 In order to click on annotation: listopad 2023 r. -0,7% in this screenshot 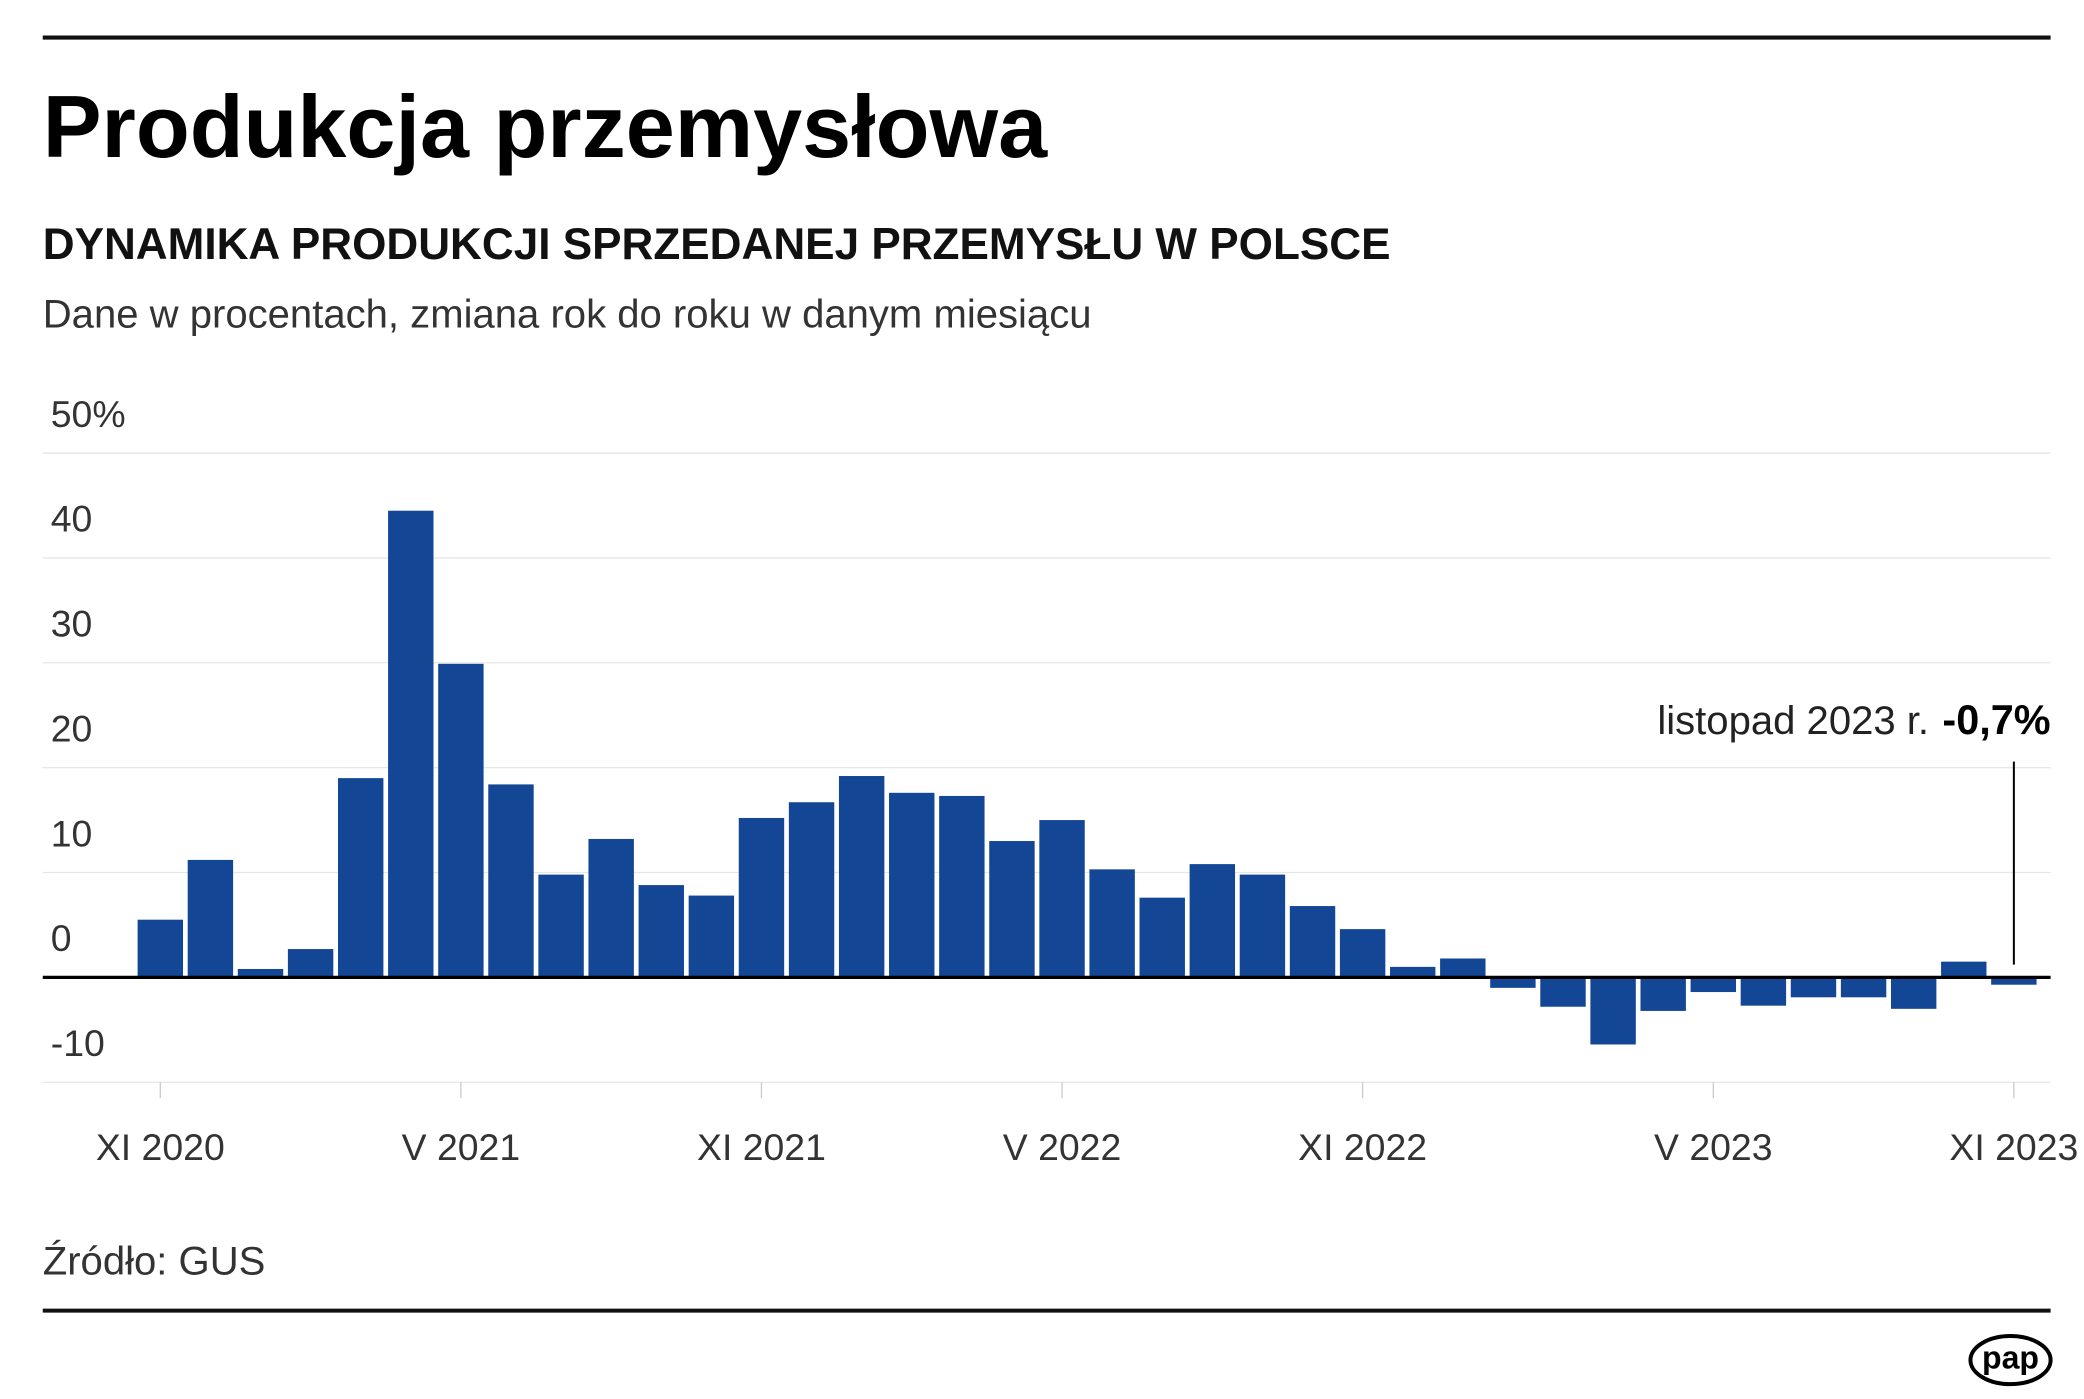, I will do `click(1853, 720)`.